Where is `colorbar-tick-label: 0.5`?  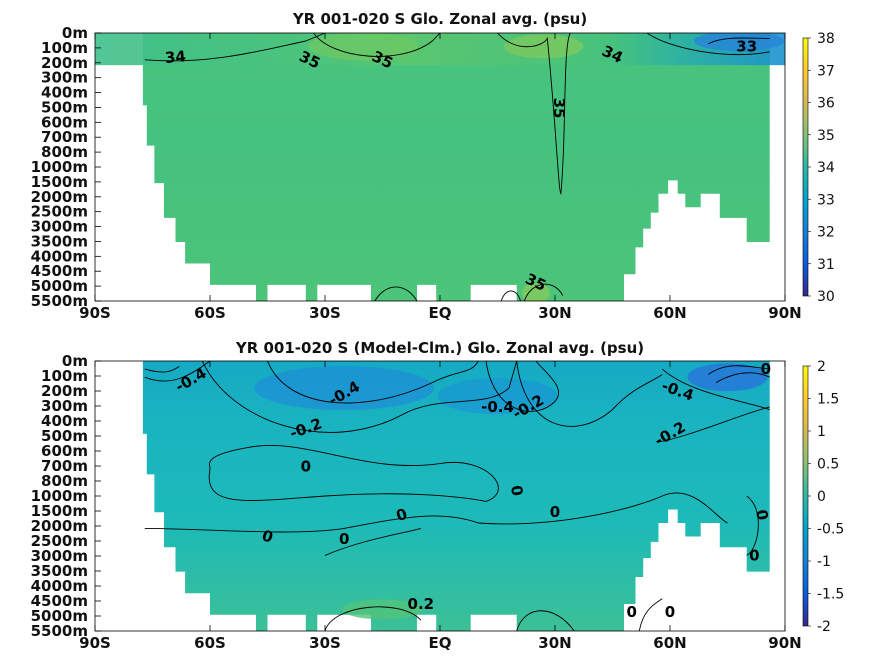
colorbar-tick-label: 0.5 is located at coordinates (828, 465).